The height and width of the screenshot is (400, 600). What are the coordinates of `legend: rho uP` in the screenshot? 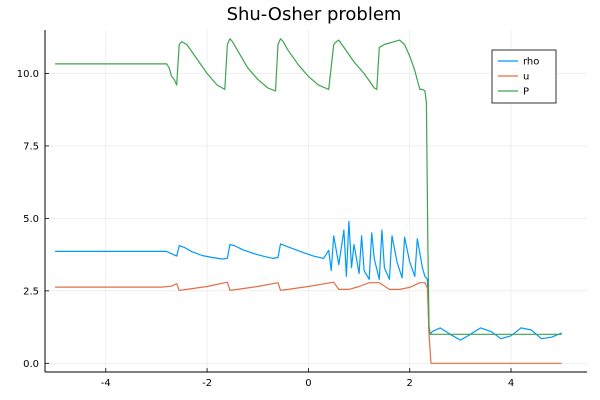 It's located at (524, 76).